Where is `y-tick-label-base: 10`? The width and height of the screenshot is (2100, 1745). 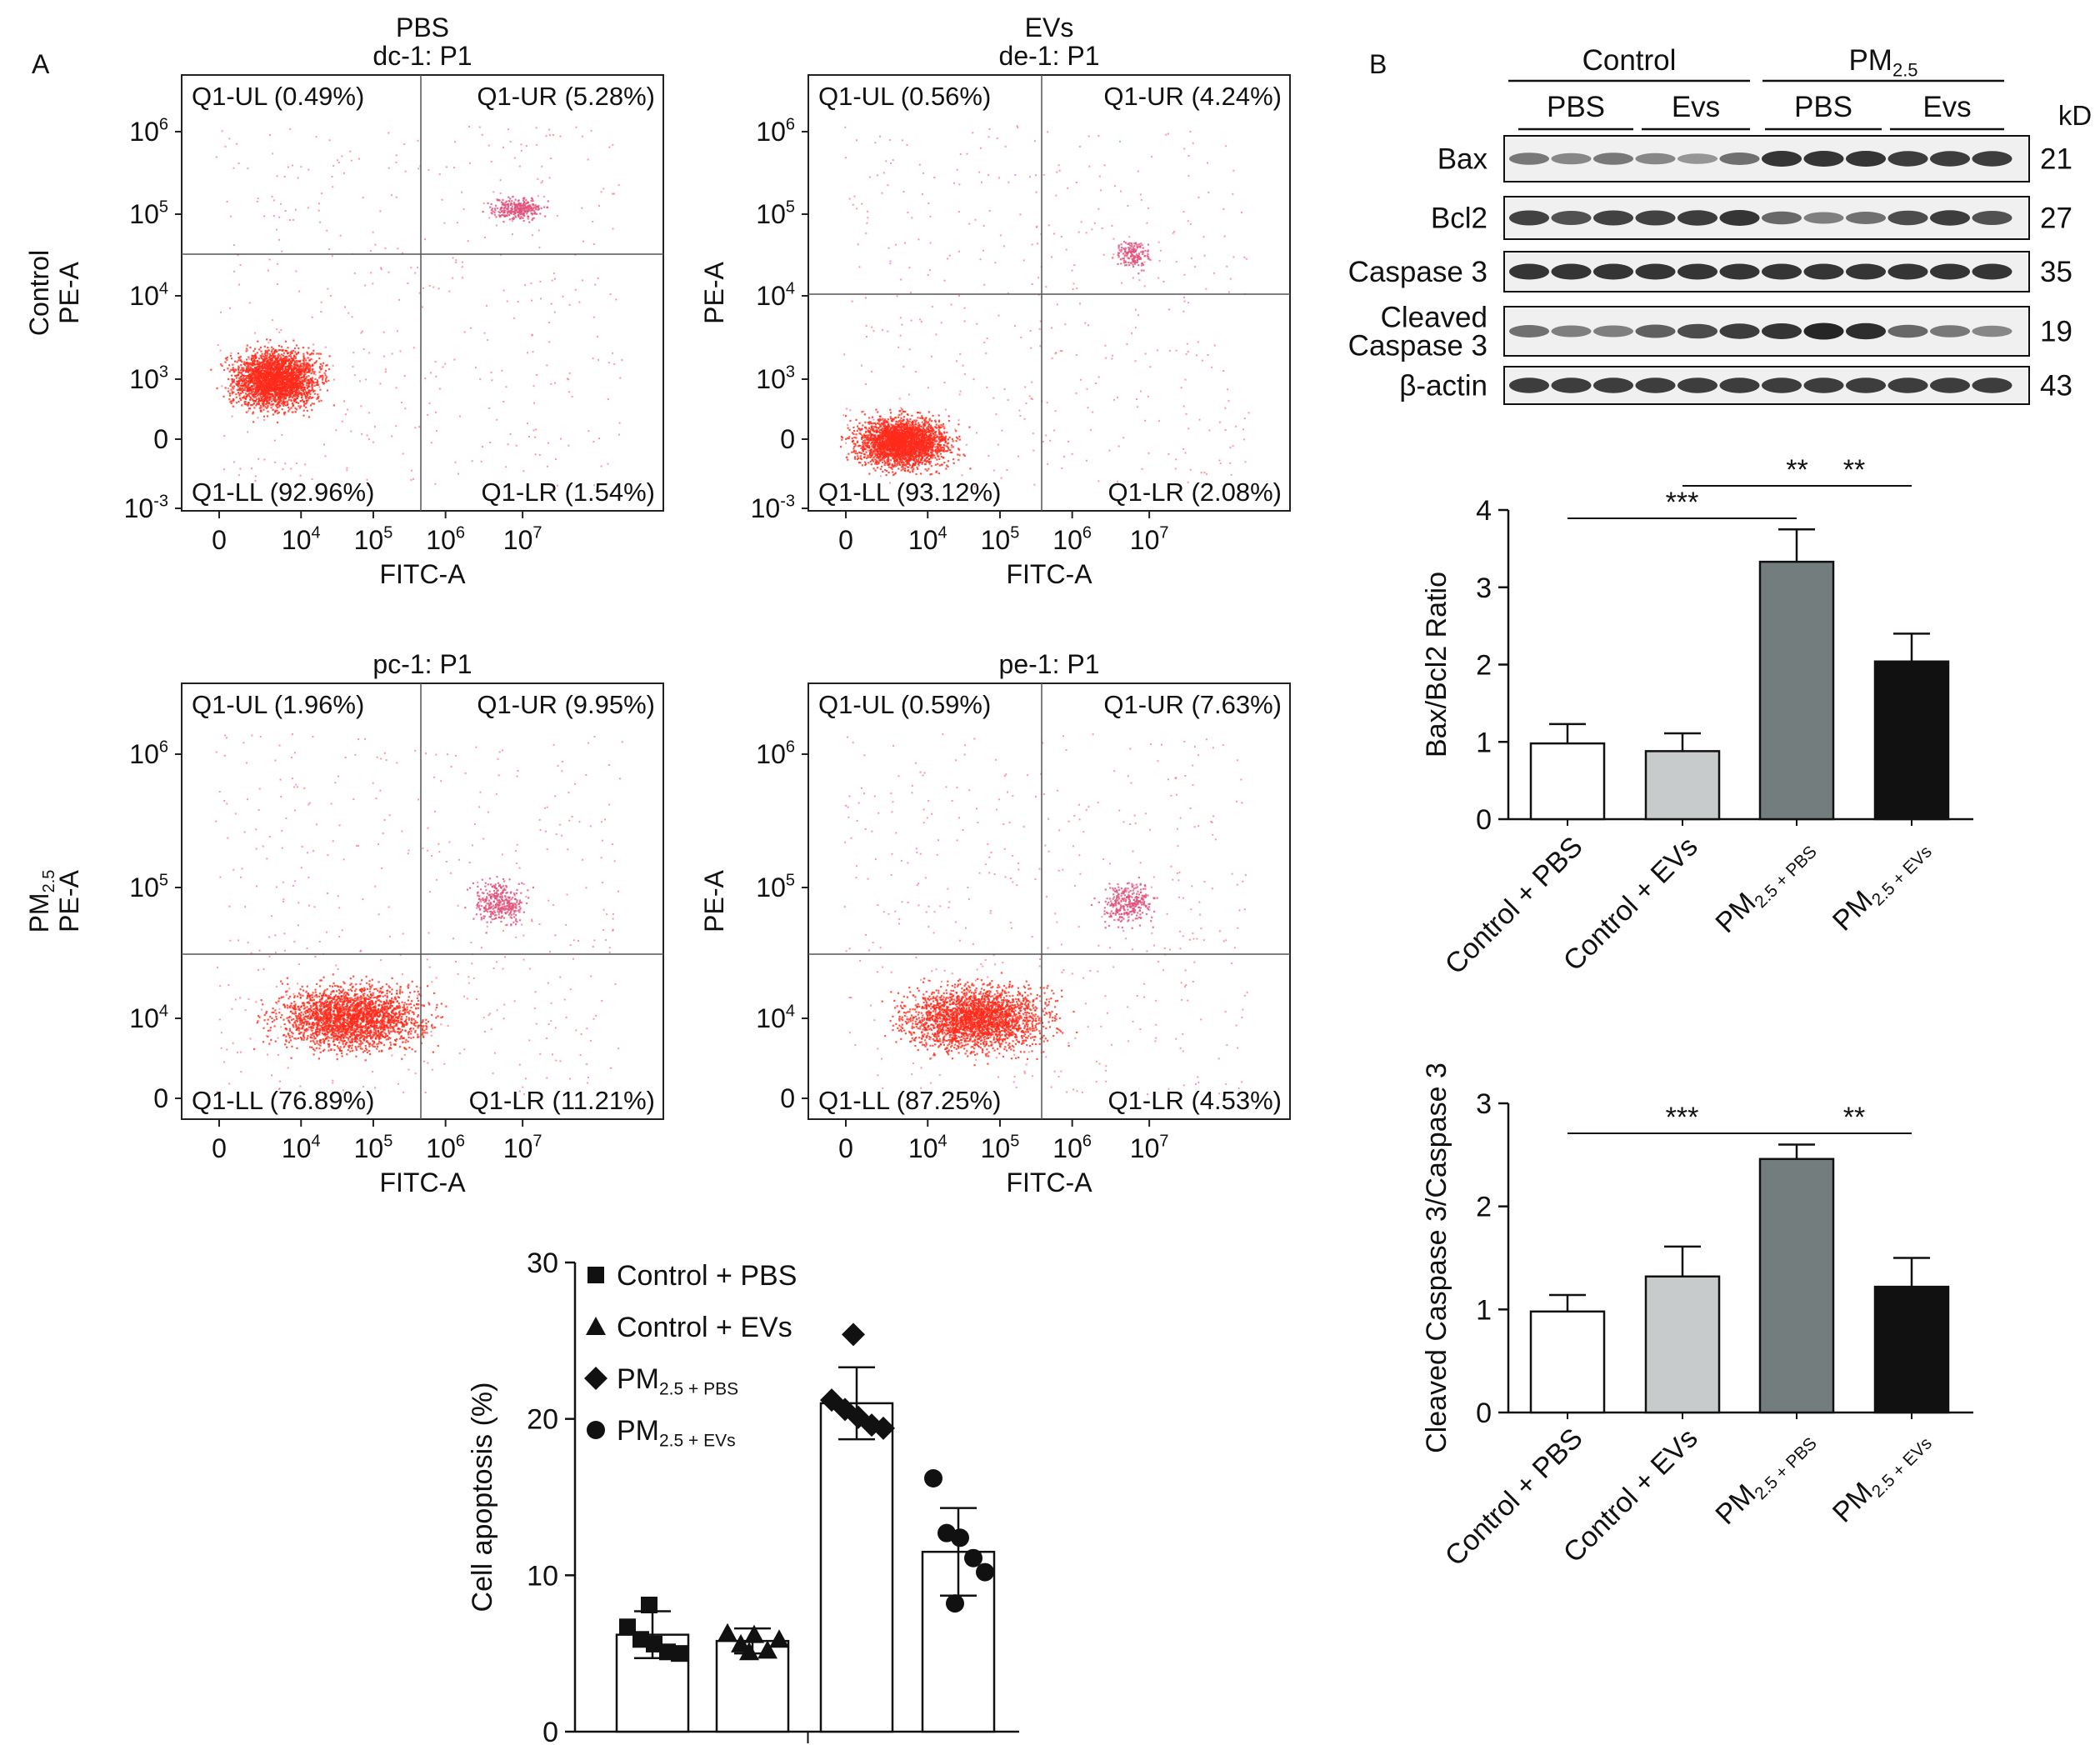 y-tick-label-base: 10 is located at coordinates (144, 132).